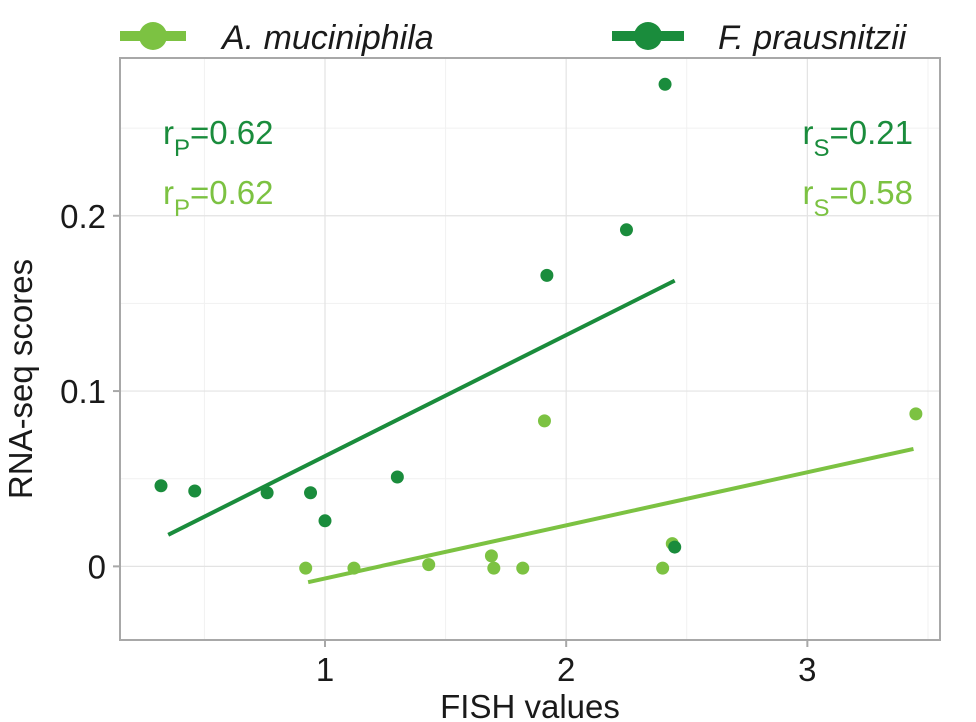  I want to click on legend-marker-a-muciniphila, so click(153, 36).